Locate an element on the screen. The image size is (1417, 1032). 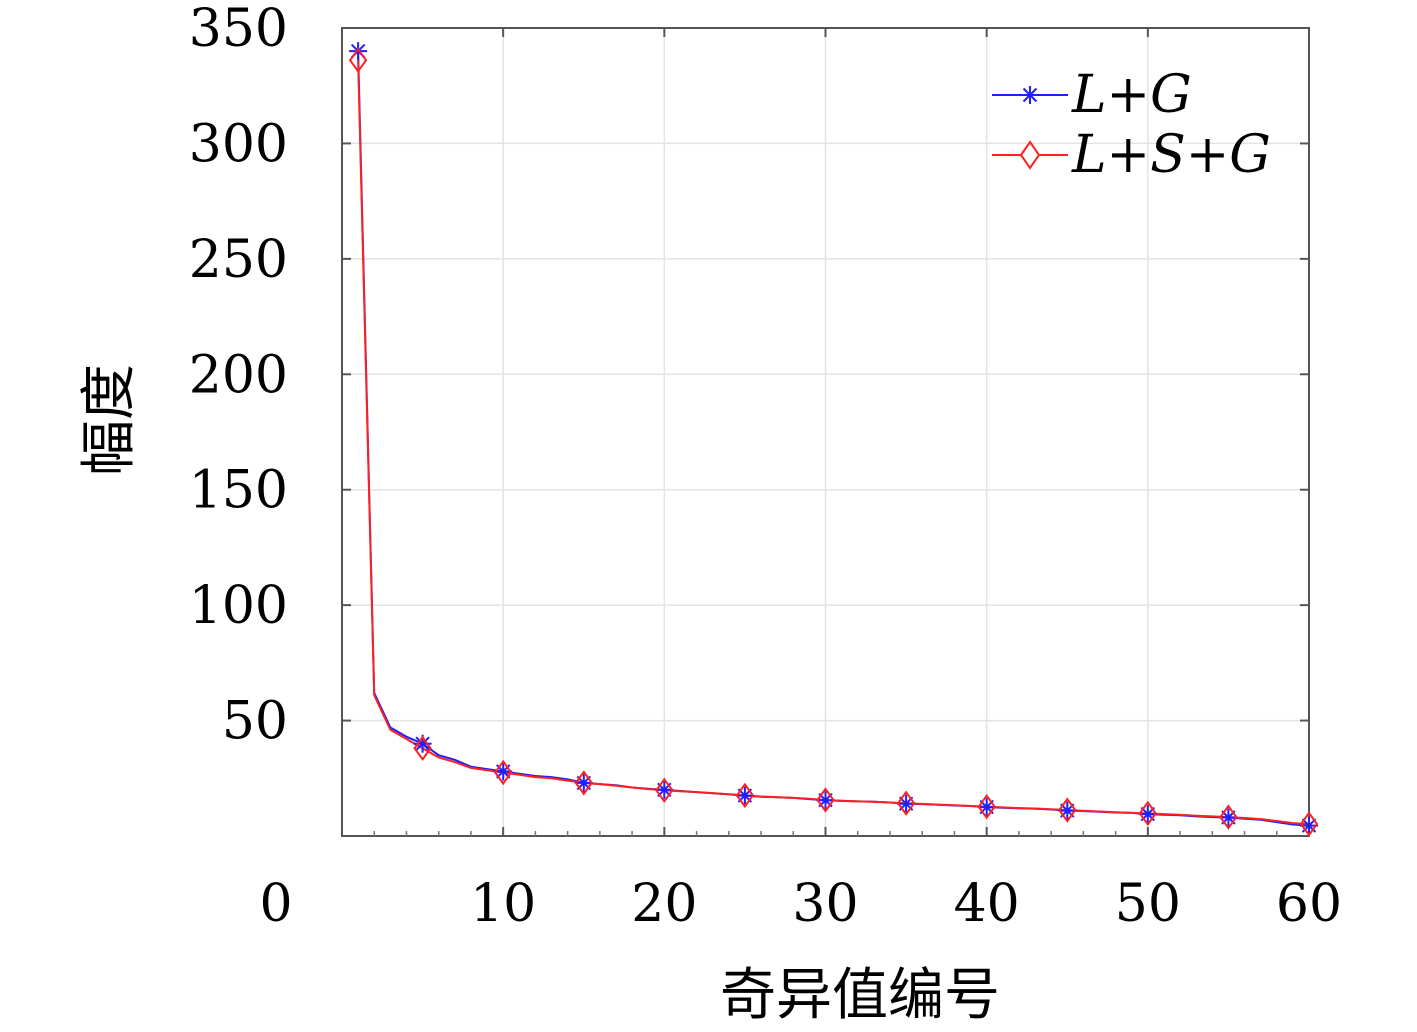
y-tick-label: 200 is located at coordinates (238, 375).